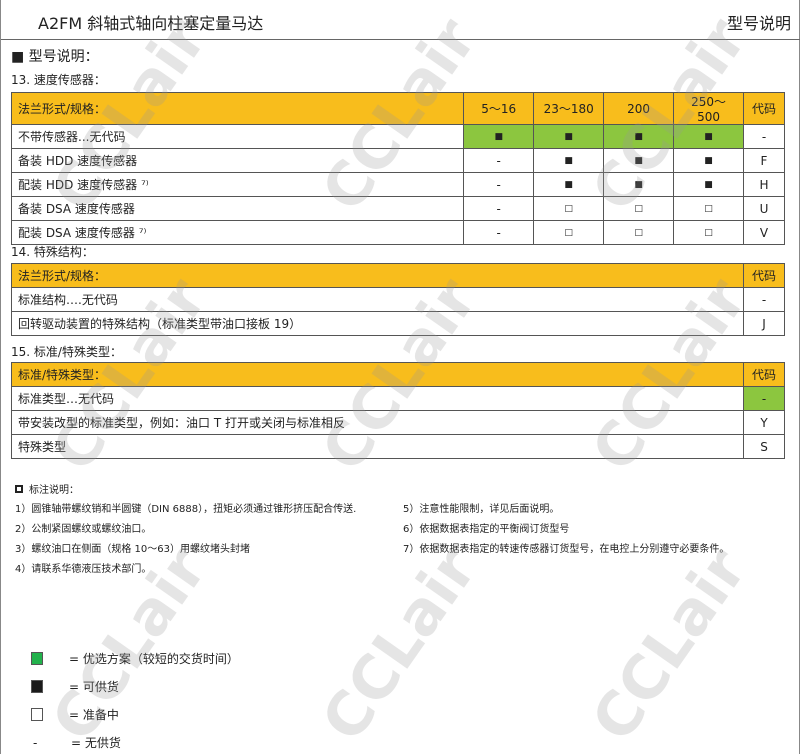  What do you see at coordinates (54, 490) in the screenshot?
I see `notes-title-text: 标注说明：` at bounding box center [54, 490].